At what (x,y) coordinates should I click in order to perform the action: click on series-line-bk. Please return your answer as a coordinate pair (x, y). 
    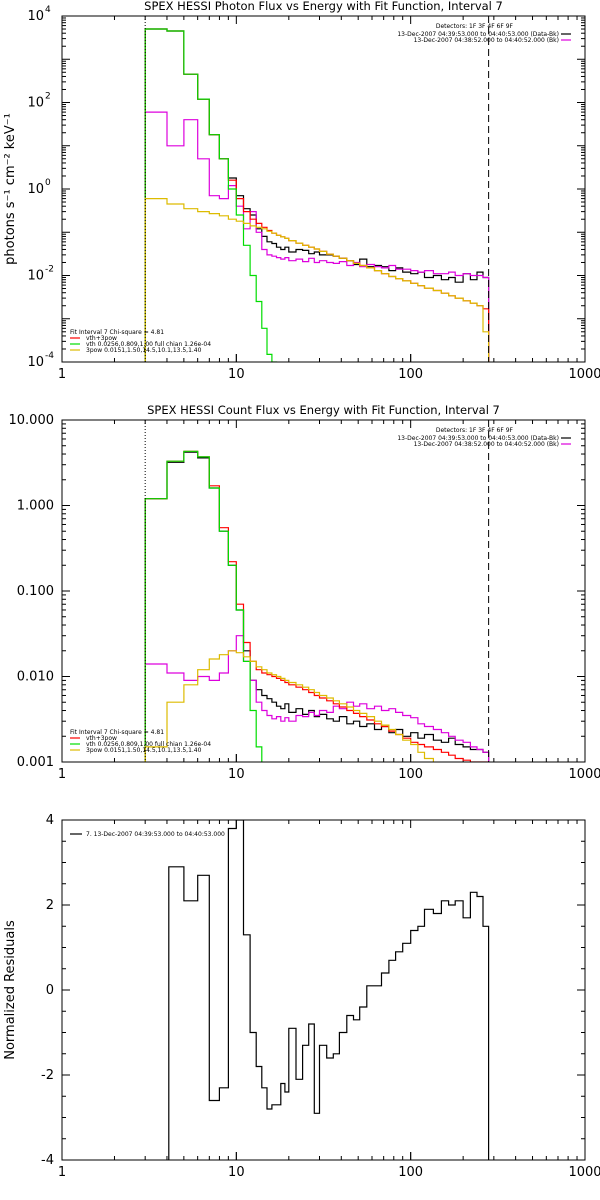
    Looking at the image, I should click on (317, 698).